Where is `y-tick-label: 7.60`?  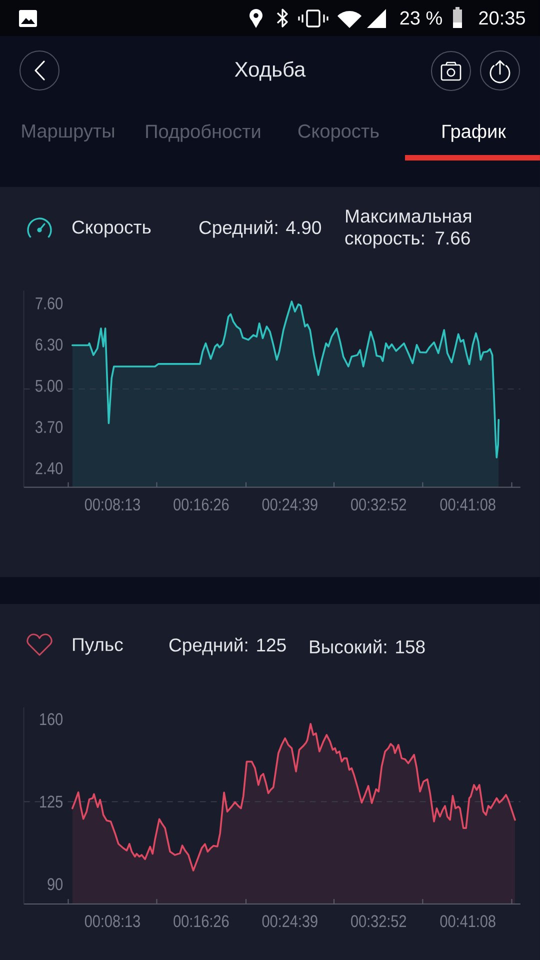 y-tick-label: 7.60 is located at coordinates (49, 303).